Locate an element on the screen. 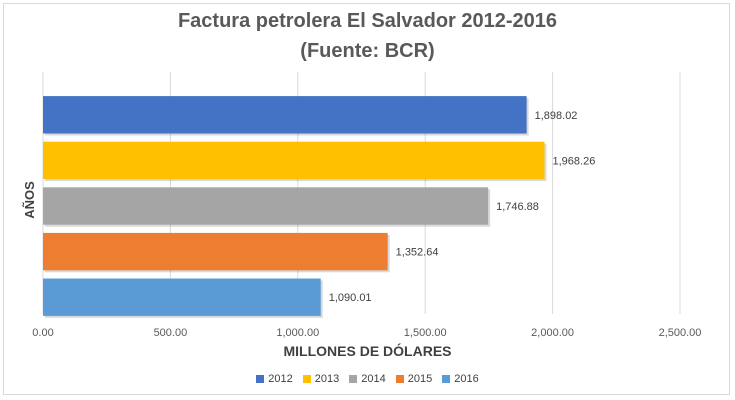 The image size is (735, 400). legend-label: 2015 is located at coordinates (420, 379).